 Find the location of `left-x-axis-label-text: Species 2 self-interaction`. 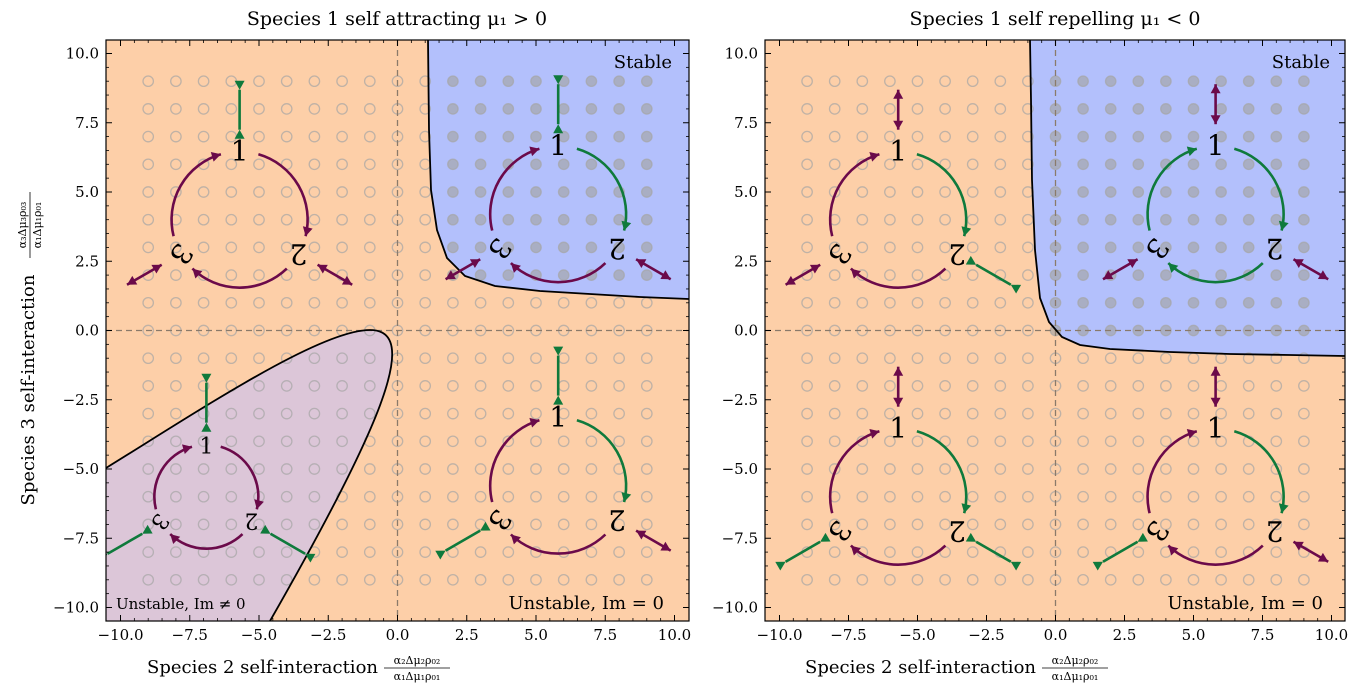

left-x-axis-label-text: Species 2 self-interaction is located at coordinates (262, 667).